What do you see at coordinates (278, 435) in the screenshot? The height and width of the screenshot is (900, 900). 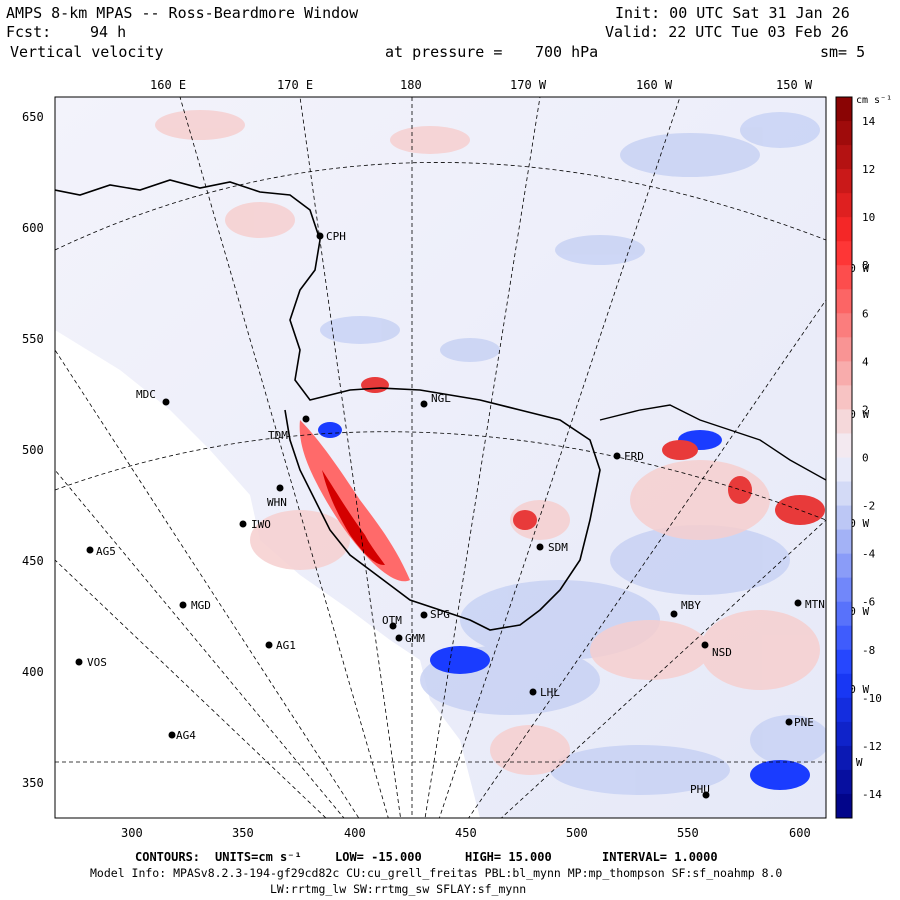 I see `station-label: TDM` at bounding box center [278, 435].